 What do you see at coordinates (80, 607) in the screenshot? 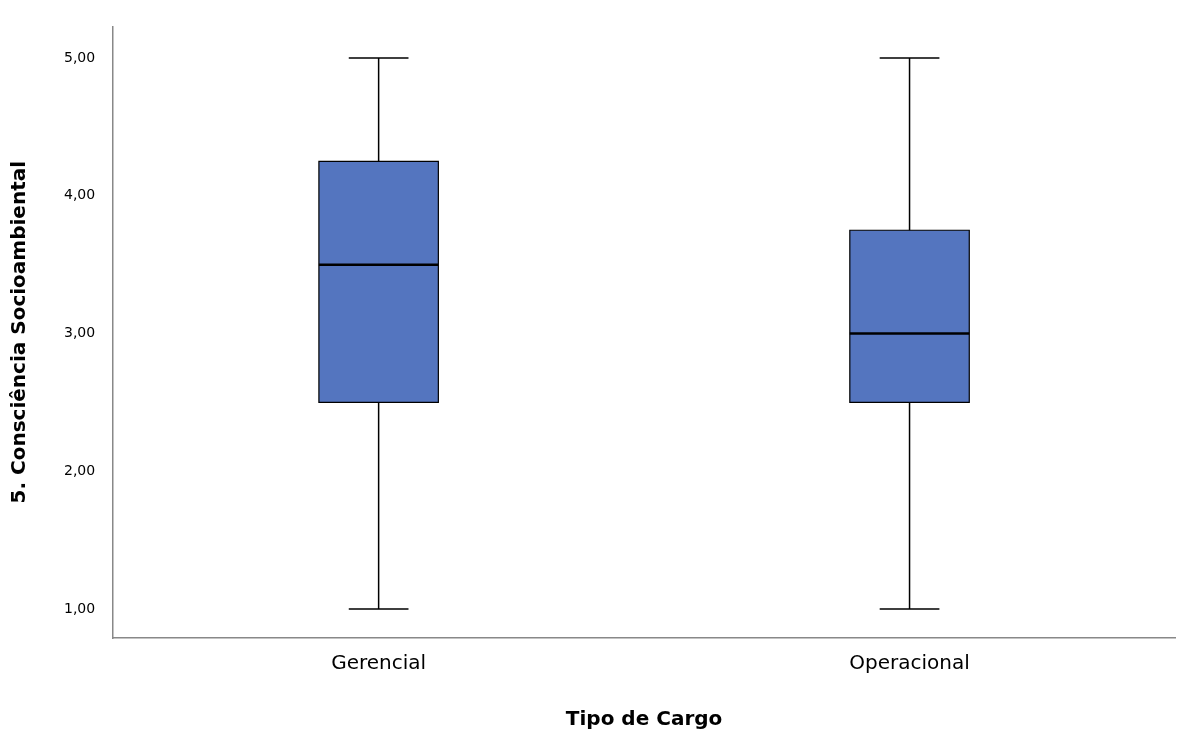
I see `y-tick-label: 1,00` at bounding box center [80, 607].